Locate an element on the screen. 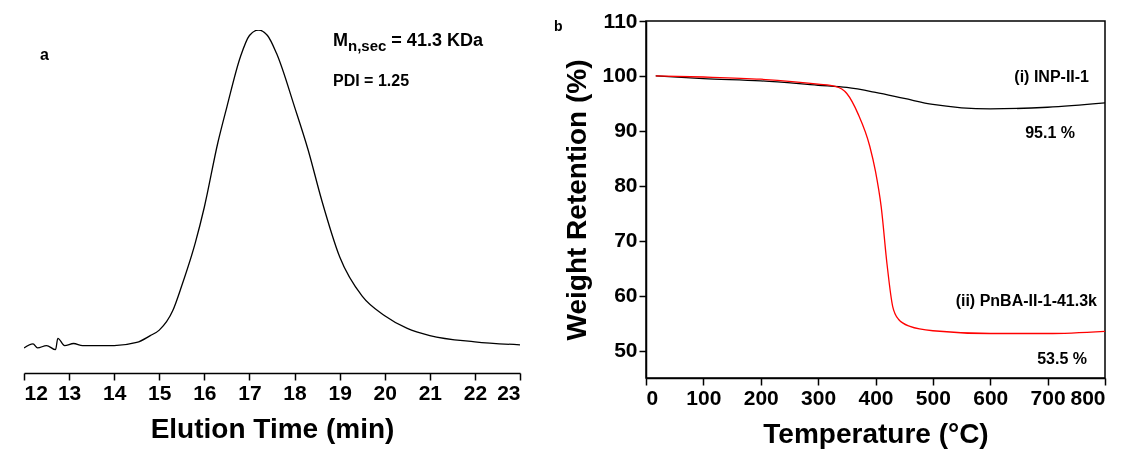  x-tick-label: 20 is located at coordinates (385, 392).